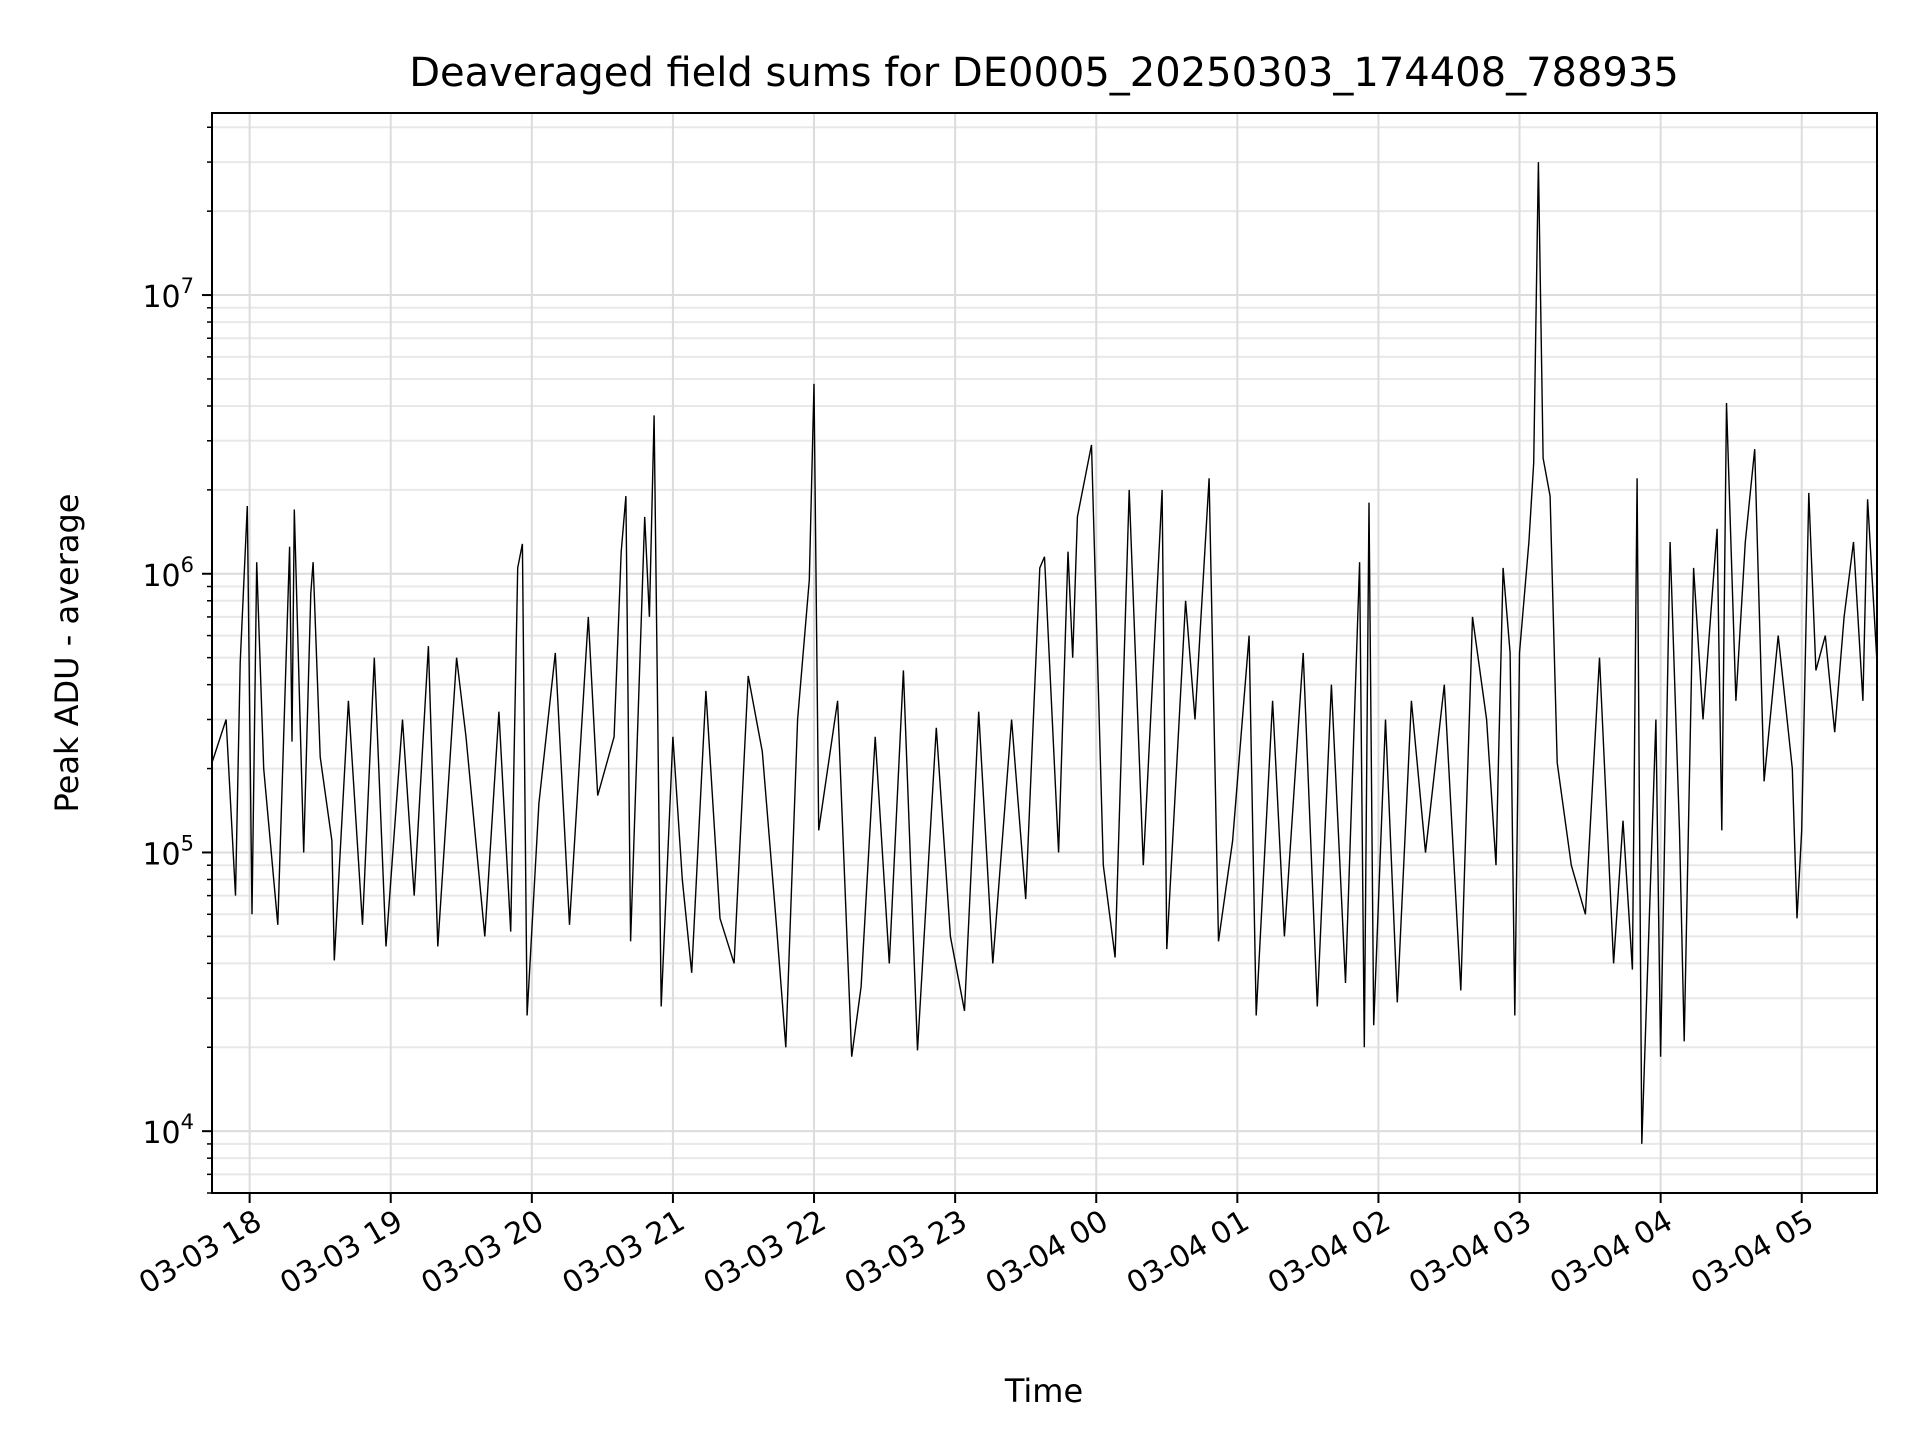 This screenshot has width=1920, height=1440. What do you see at coordinates (168, 294) in the screenshot?
I see `y-tick-label: 10⁷` at bounding box center [168, 294].